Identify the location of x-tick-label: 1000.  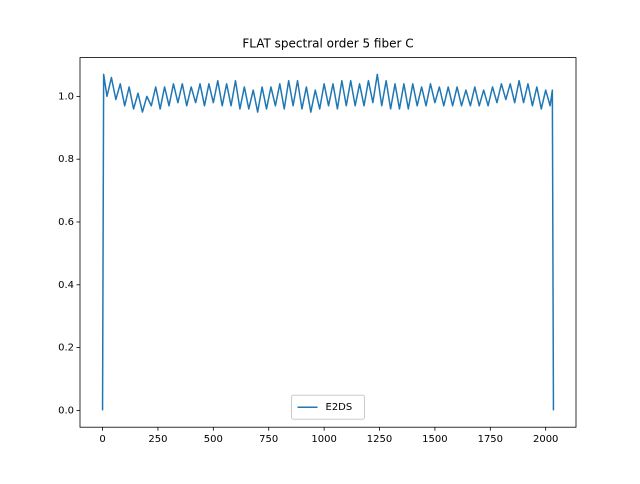
(323, 439).